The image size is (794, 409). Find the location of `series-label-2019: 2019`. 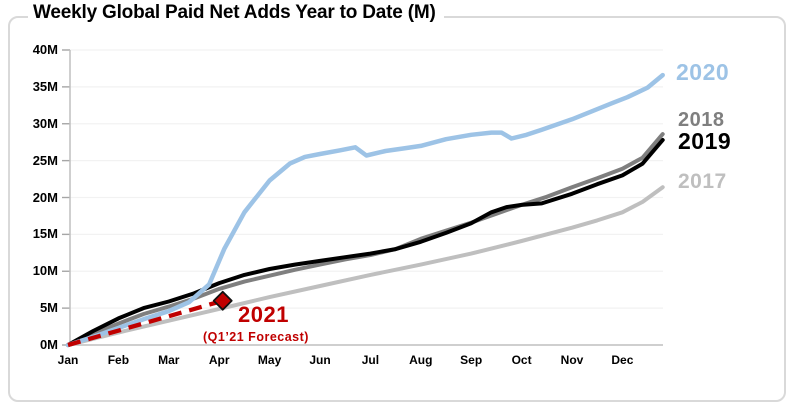

series-label-2019: 2019 is located at coordinates (705, 141).